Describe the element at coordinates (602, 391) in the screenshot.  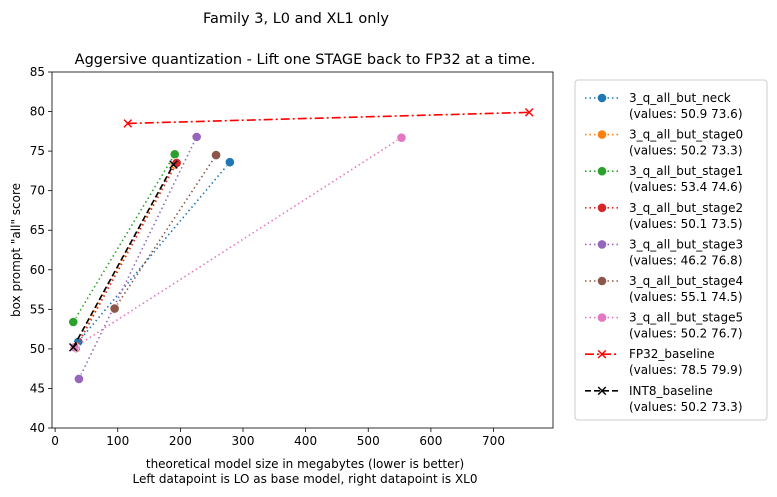
I see `legend-marker-INT8_baseline` at that location.